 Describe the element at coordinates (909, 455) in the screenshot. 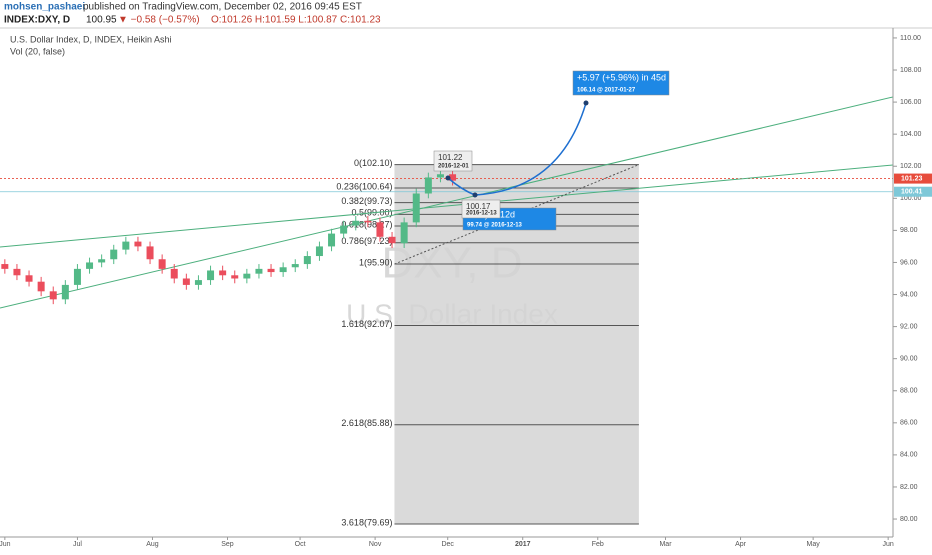

I see `y-tick-label: 84.00` at that location.